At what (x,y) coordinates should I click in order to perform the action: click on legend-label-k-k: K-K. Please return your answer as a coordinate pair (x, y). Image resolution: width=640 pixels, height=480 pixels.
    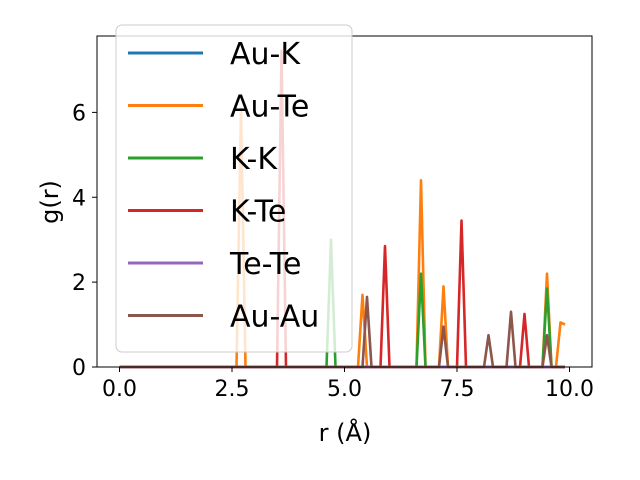
    Looking at the image, I should click on (254, 159).